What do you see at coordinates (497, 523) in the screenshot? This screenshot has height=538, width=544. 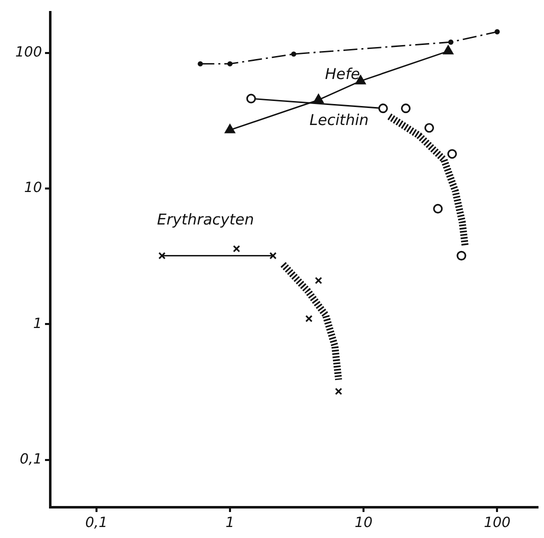 I see `x-tick-label: 100` at bounding box center [497, 523].